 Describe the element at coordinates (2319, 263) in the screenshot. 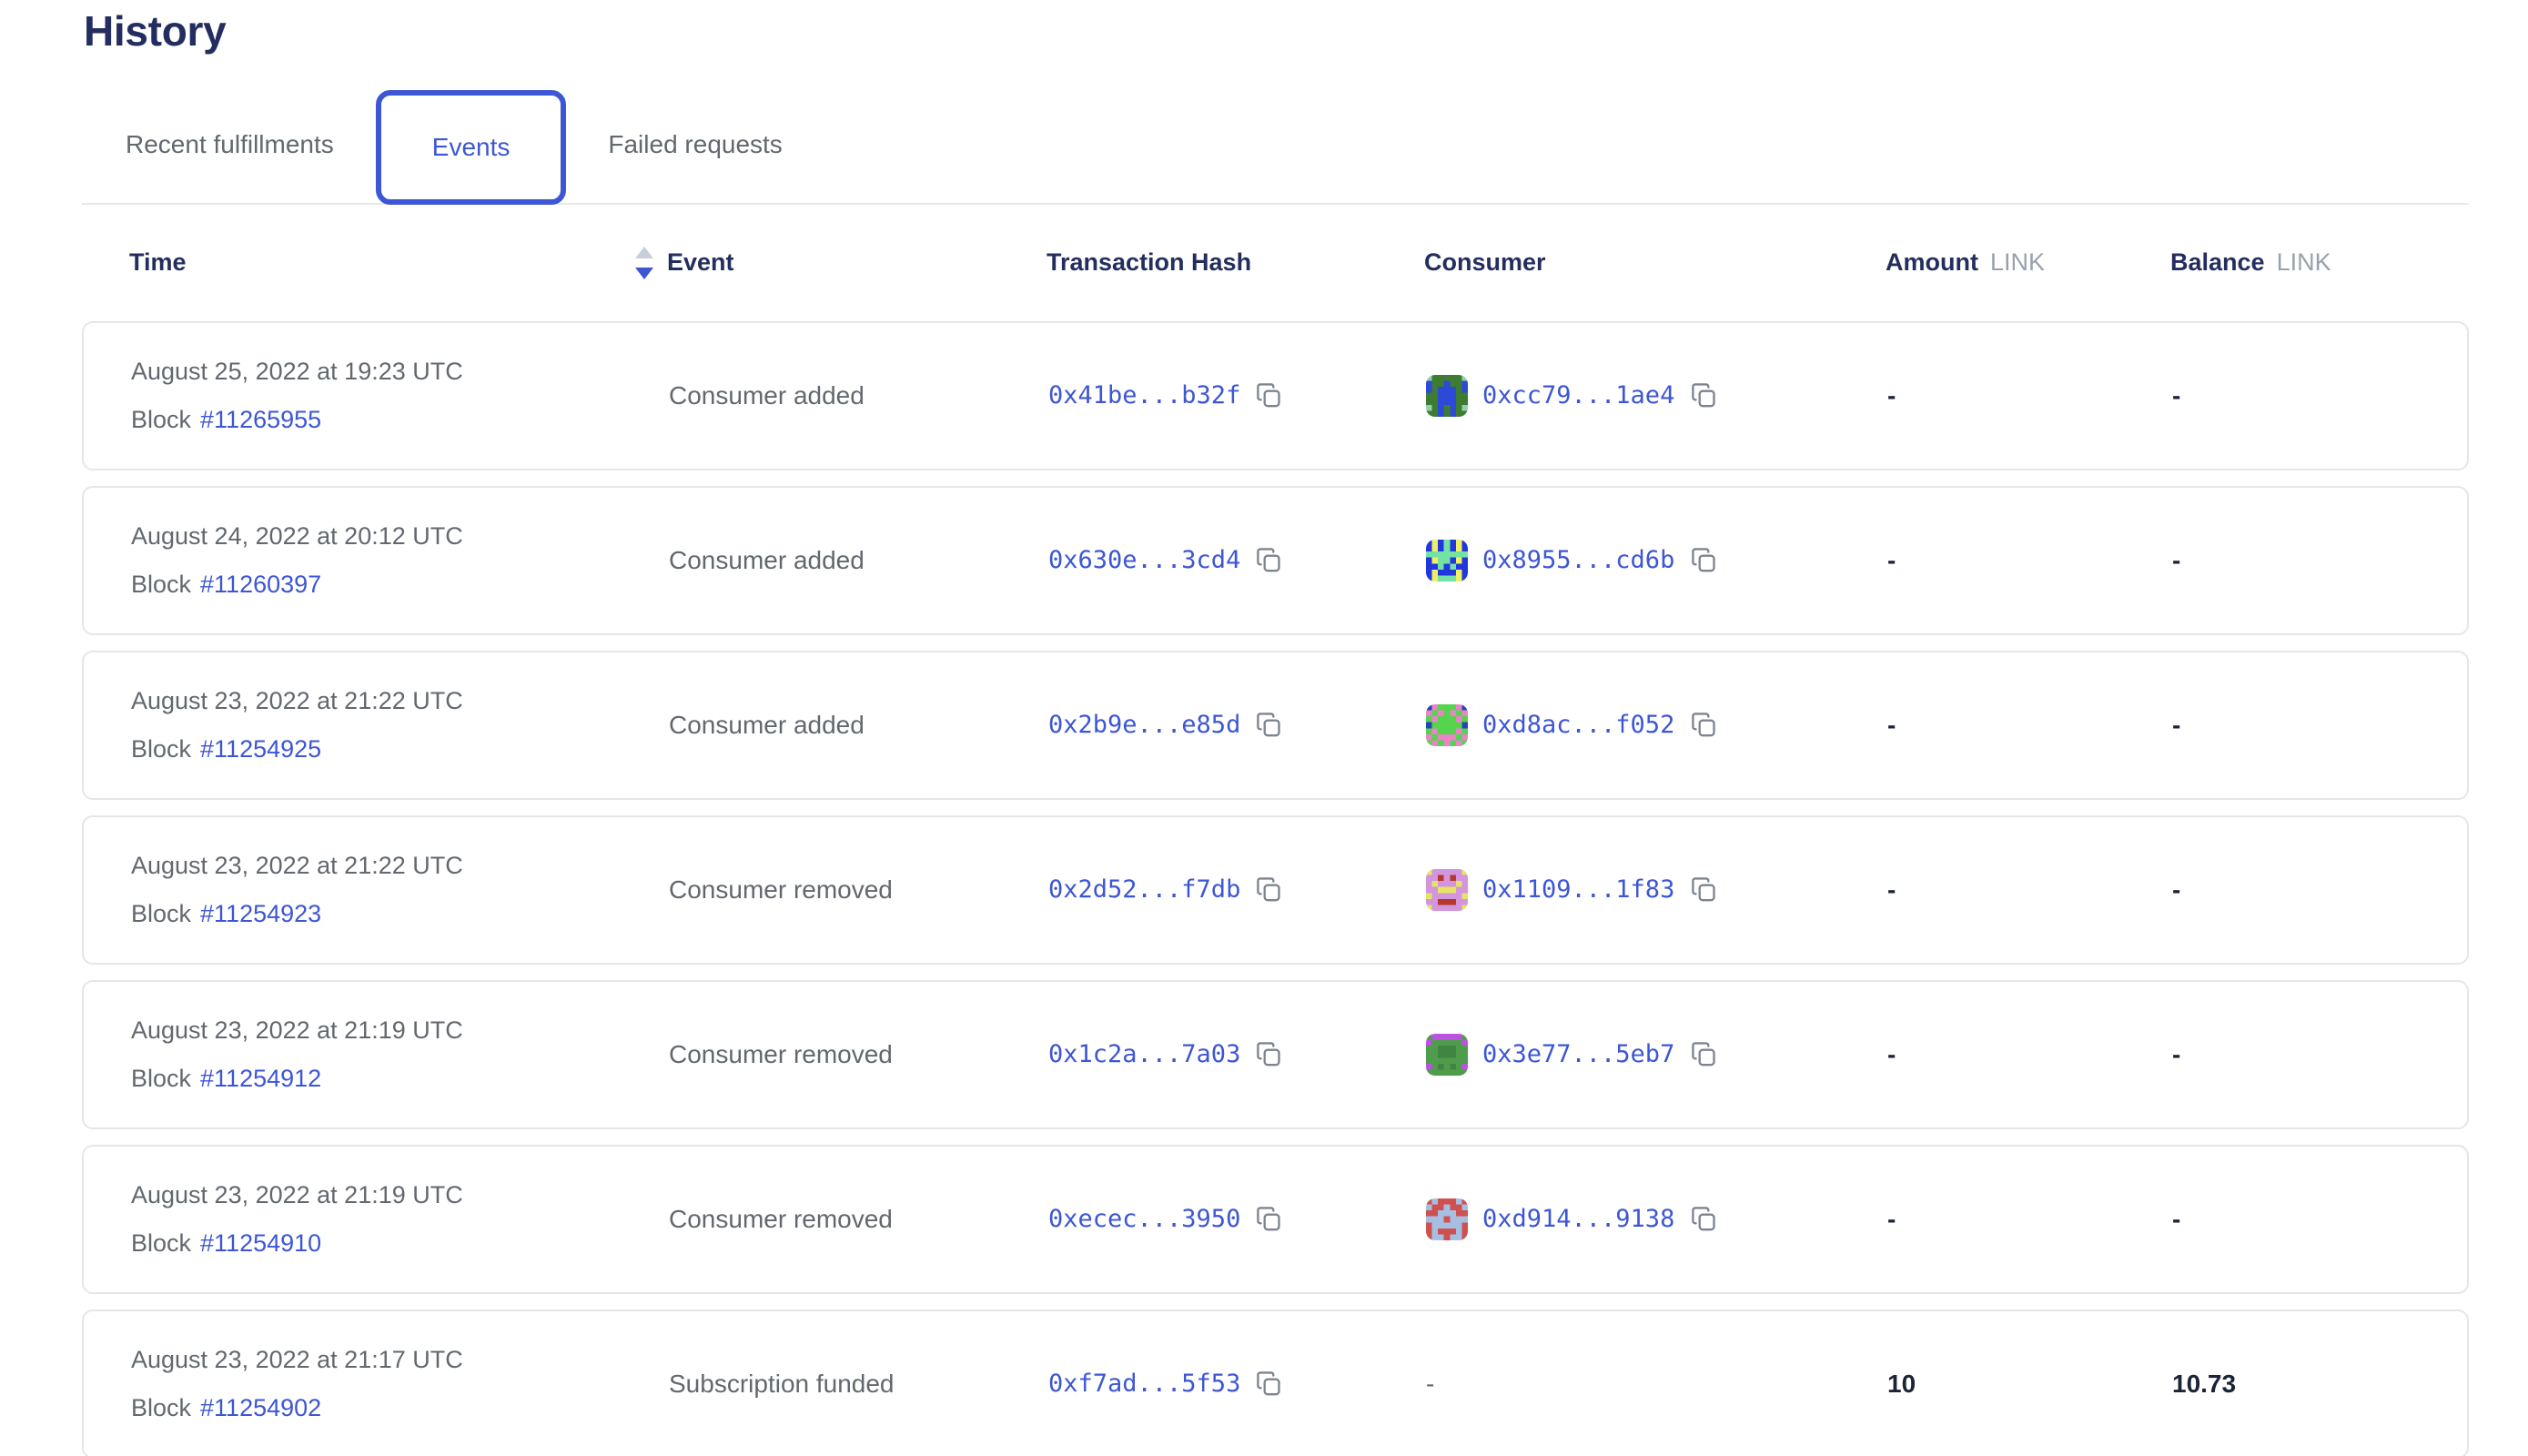

I see `column-header-balance: Balance LINK` at that location.